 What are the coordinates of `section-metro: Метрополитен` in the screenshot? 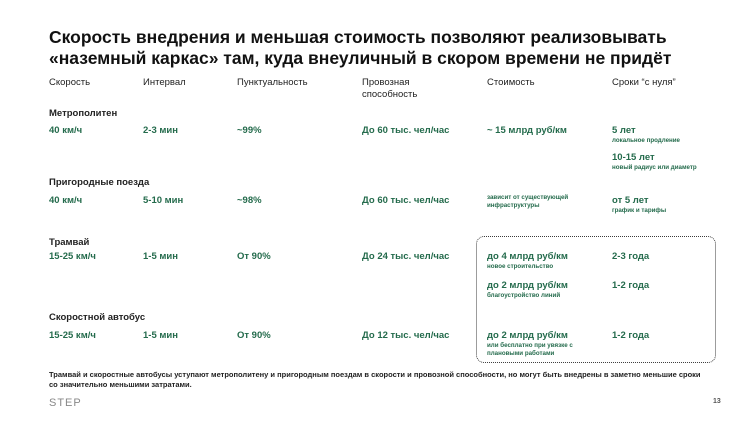 It's located at (83, 113).